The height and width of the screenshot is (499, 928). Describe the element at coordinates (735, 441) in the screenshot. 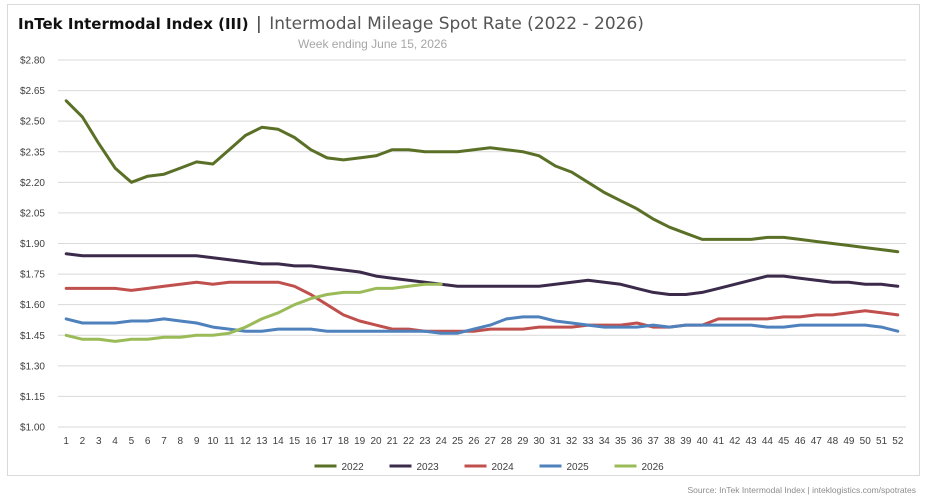

I see `x-tick-label: 42` at that location.